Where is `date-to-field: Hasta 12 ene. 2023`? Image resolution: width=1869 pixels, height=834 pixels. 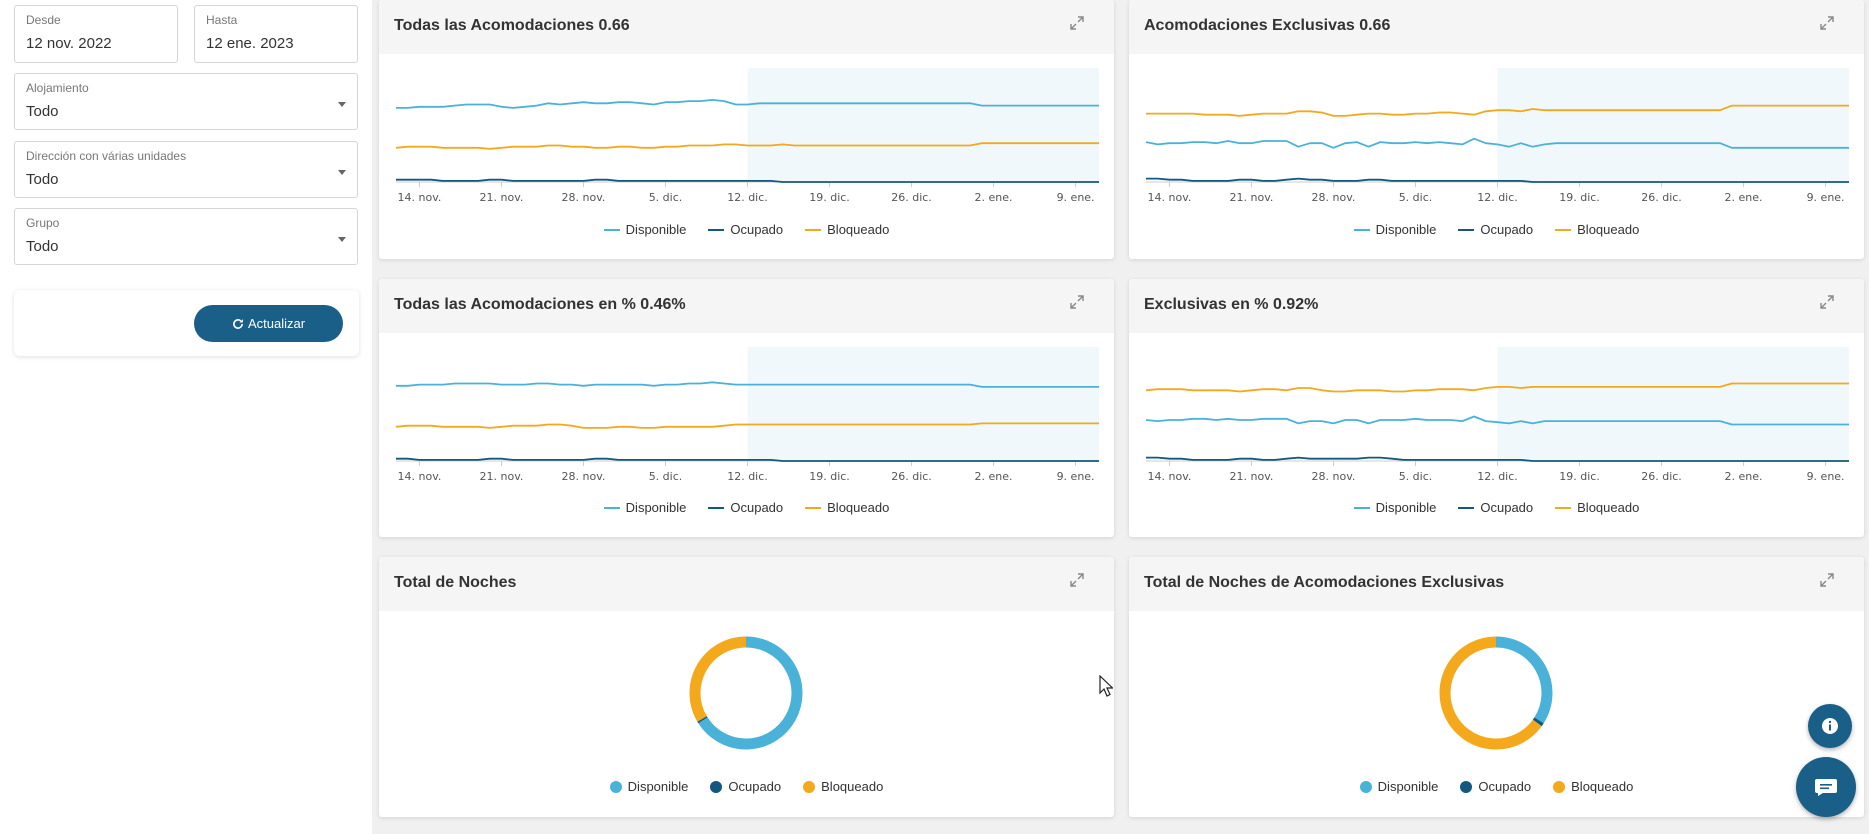 date-to-field: Hasta 12 ene. 2023 is located at coordinates (276, 34).